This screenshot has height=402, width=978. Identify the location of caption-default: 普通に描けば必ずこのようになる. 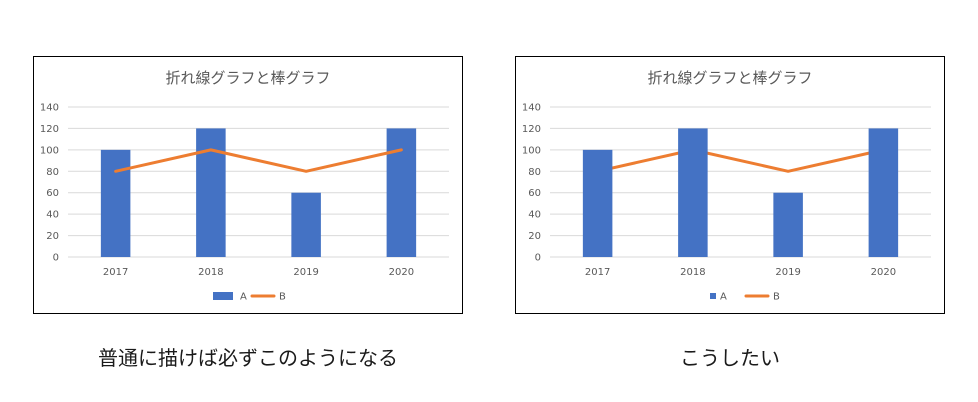
(248, 358).